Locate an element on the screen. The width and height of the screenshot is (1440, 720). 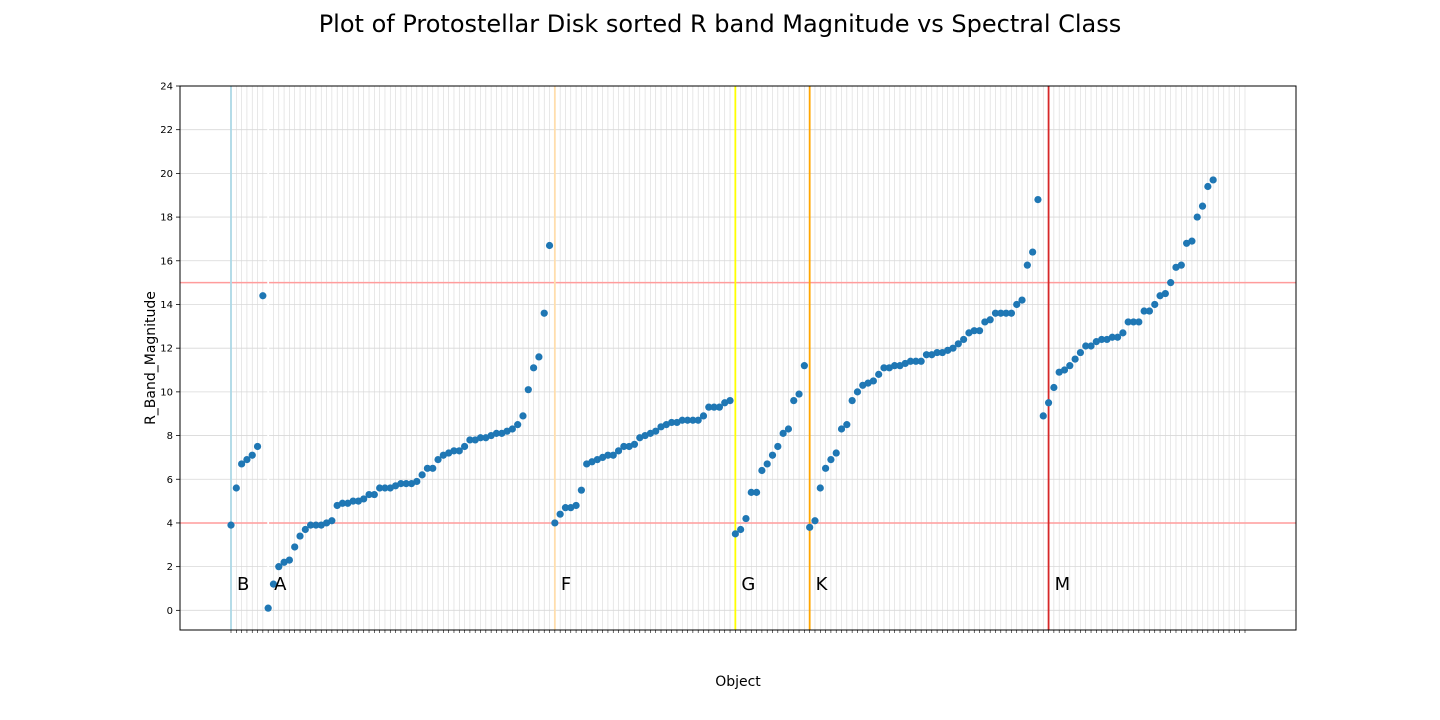
y-tick-label: 6 is located at coordinates (170, 480).